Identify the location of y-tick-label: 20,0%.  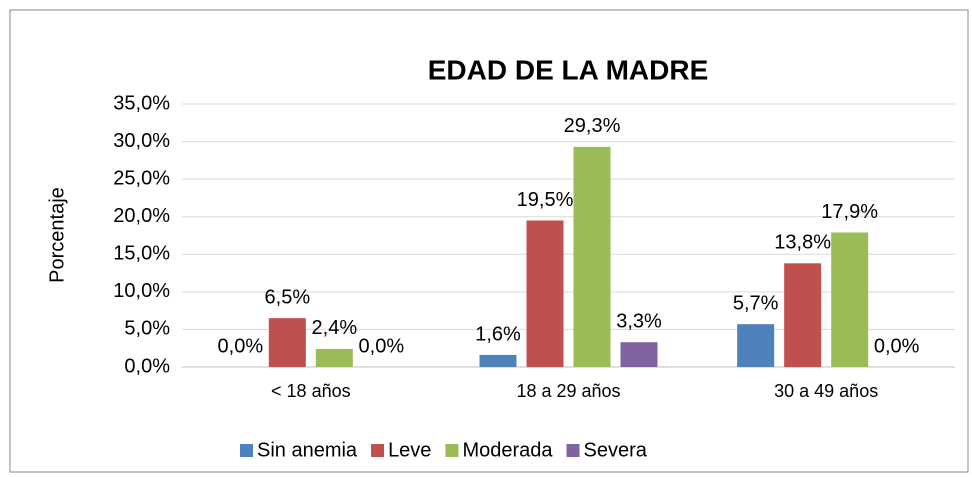
(141, 216).